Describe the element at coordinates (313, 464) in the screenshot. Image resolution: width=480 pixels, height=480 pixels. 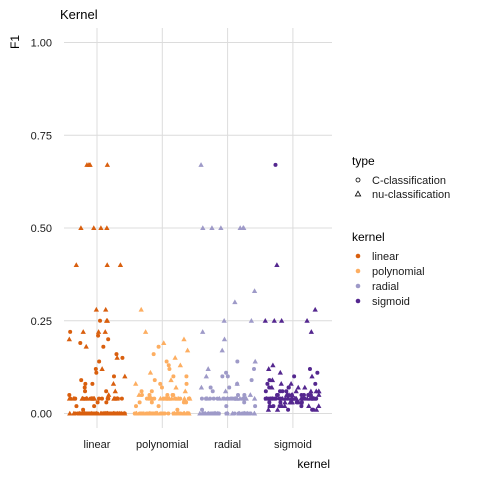
I see `x-axis-label: kernel` at that location.